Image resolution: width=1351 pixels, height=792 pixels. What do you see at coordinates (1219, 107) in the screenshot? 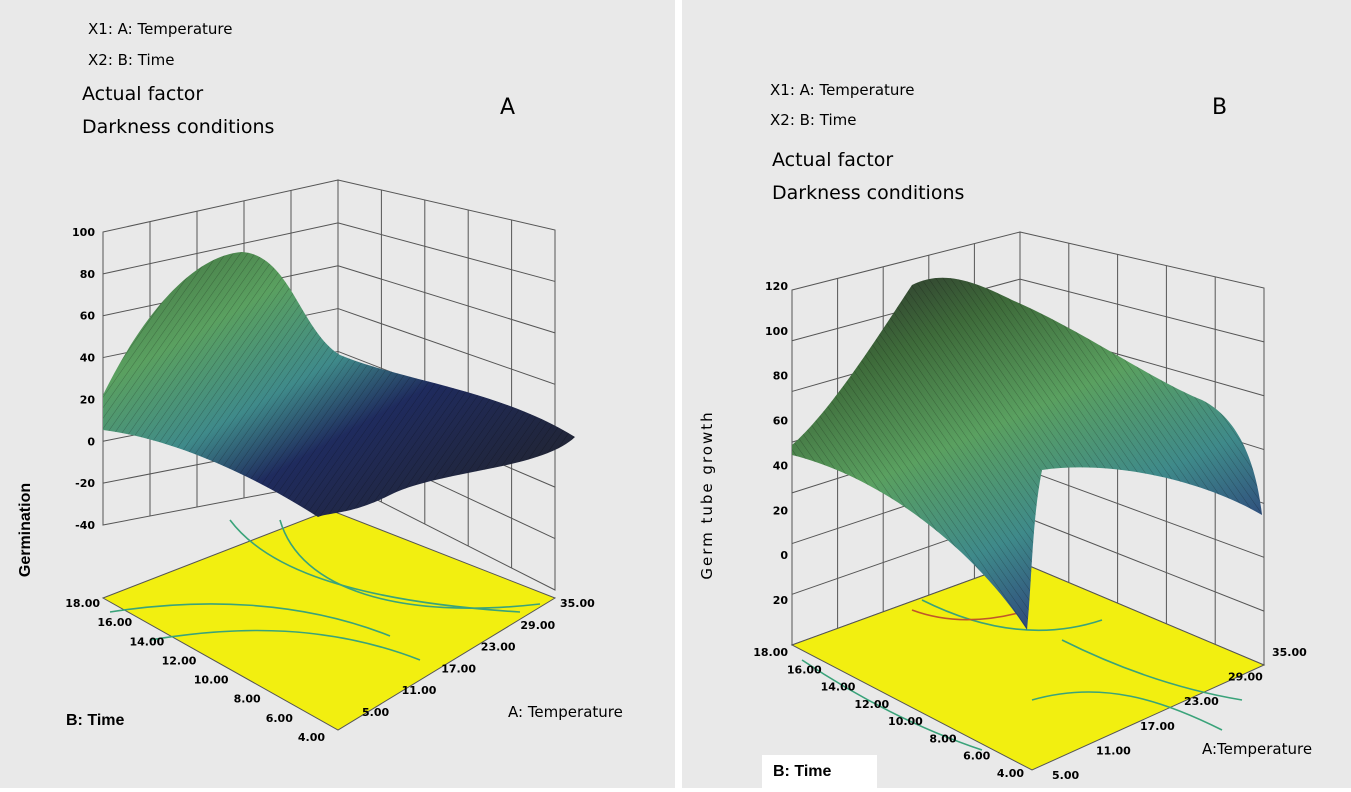
I see `panel-label-b: B` at bounding box center [1219, 107].